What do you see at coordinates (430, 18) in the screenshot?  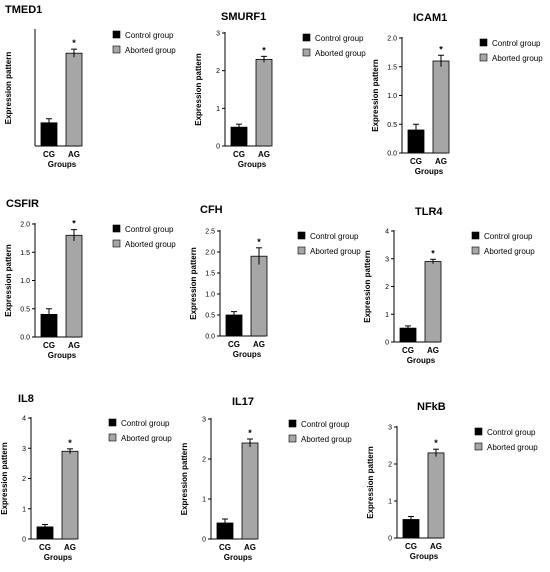 I see `chart-title: ICAM1` at bounding box center [430, 18].